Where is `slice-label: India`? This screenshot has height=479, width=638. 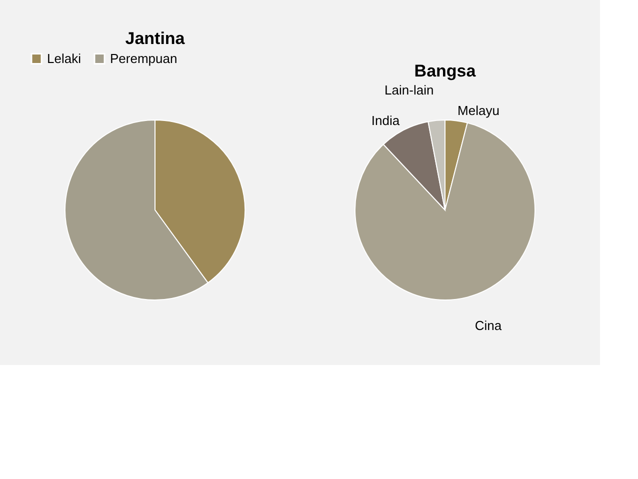 slice-label: India is located at coordinates (385, 120).